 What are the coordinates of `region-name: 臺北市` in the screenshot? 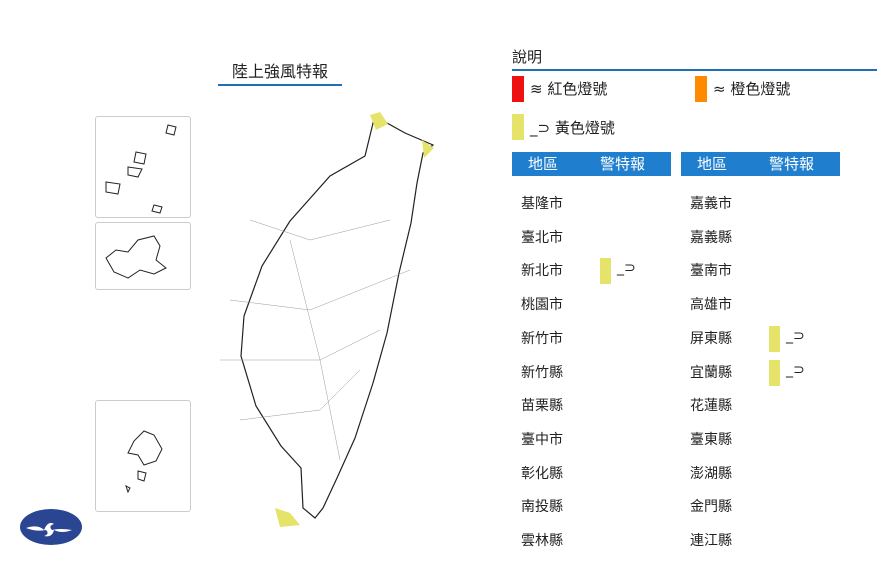 It's located at (542, 237).